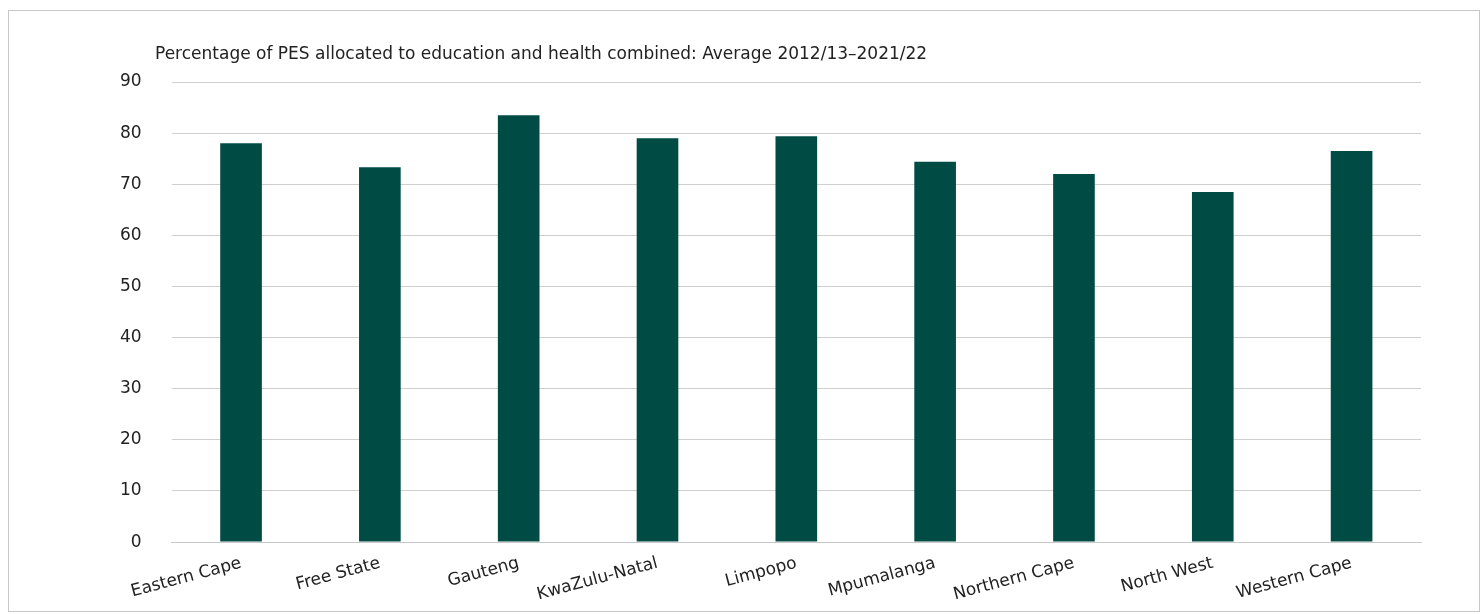  I want to click on x-tick-label: Limpopo, so click(760, 570).